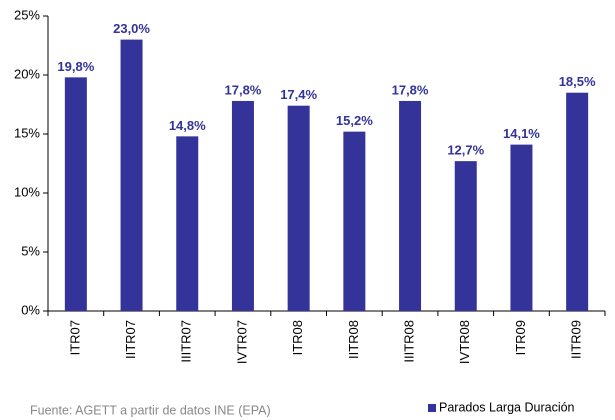  I want to click on y-tick-label: 20%, so click(27, 73).